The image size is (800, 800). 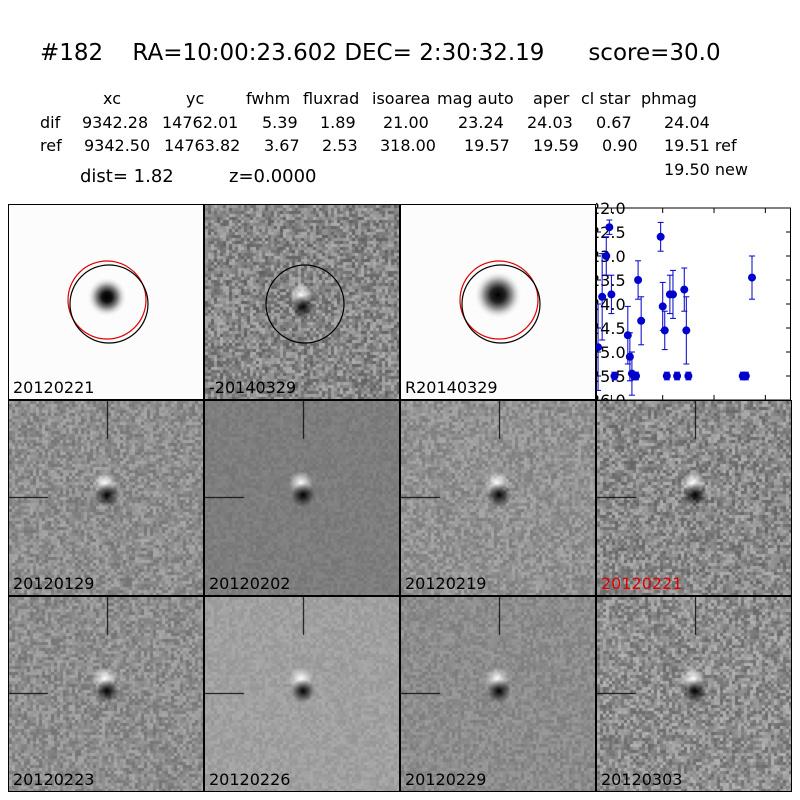 I want to click on ref-image-panel: 20120221, so click(x=106, y=302).